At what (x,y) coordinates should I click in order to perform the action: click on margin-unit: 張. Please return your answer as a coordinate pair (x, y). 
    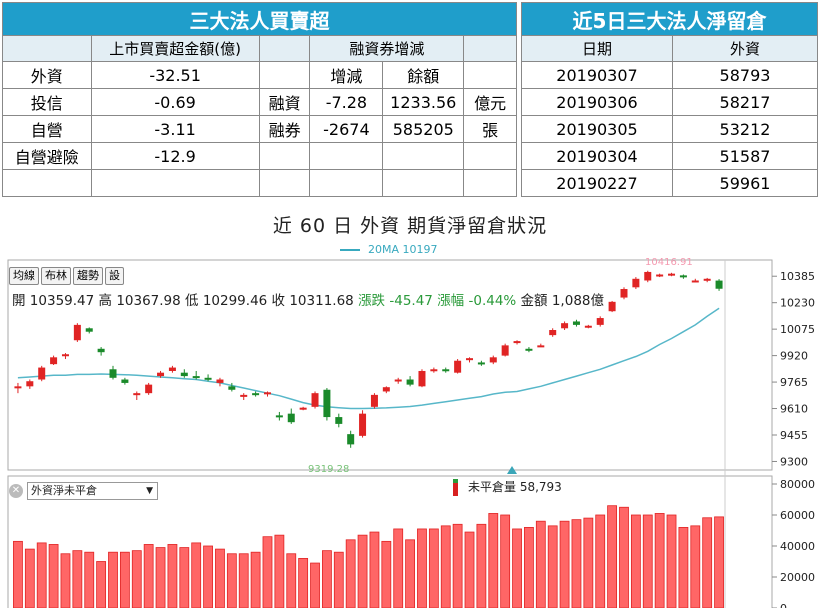
    Looking at the image, I should click on (490, 129).